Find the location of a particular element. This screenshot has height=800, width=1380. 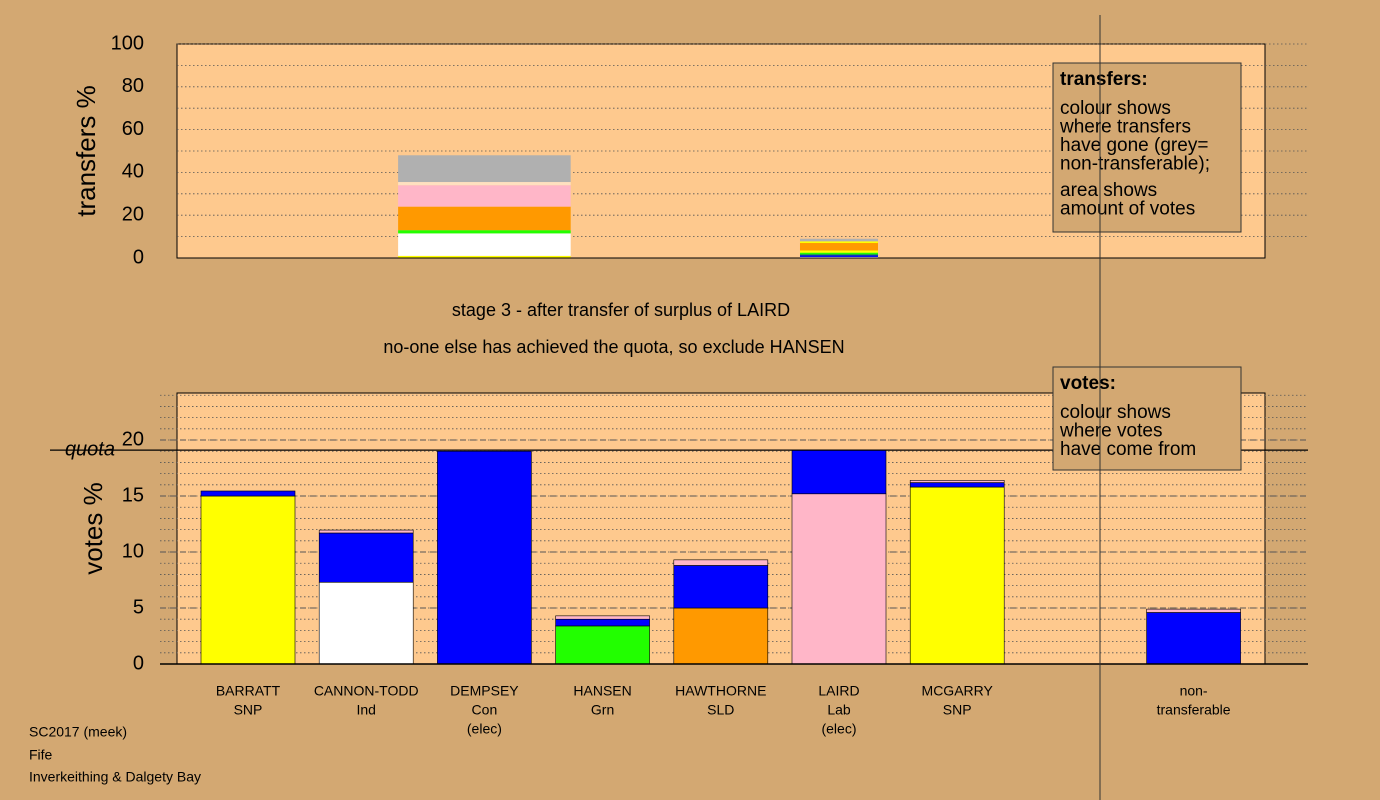

legend-text: where transfers is located at coordinates (1125, 127).